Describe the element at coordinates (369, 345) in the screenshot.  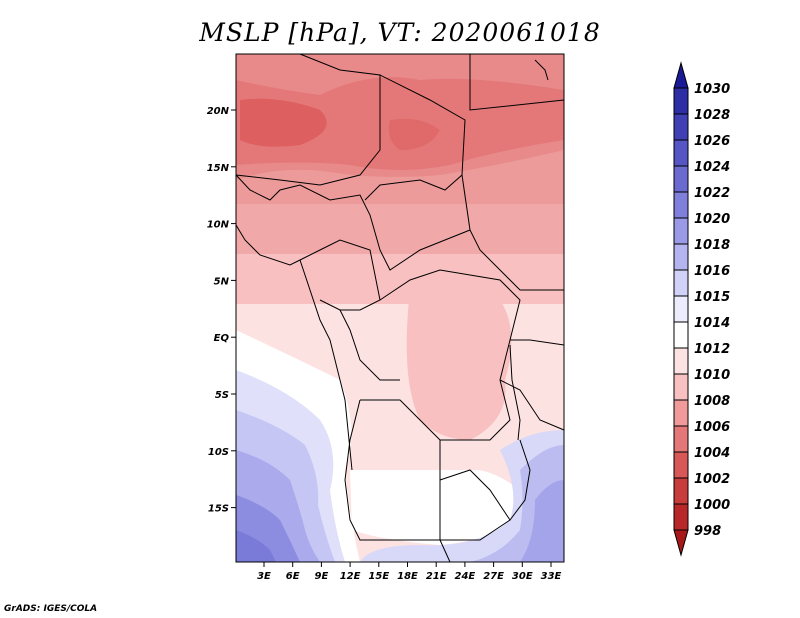
I see `border-congo` at that location.